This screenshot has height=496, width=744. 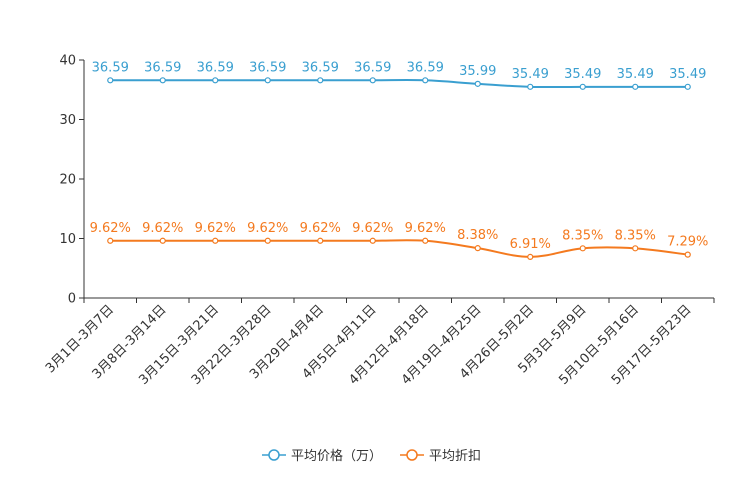 What do you see at coordinates (67, 180) in the screenshot?
I see `y-tick-label: 20` at bounding box center [67, 180].